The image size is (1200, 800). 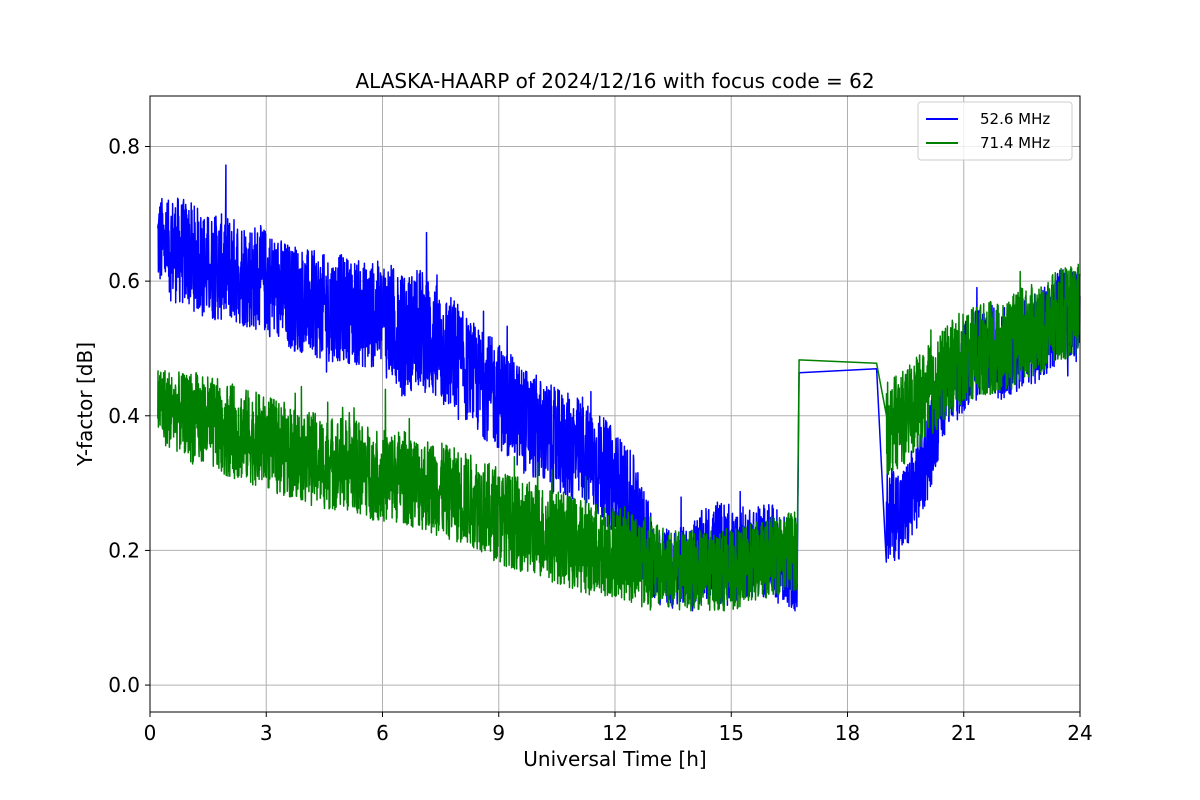 What do you see at coordinates (614, 733) in the screenshot?
I see `x-tick-label: 12` at bounding box center [614, 733].